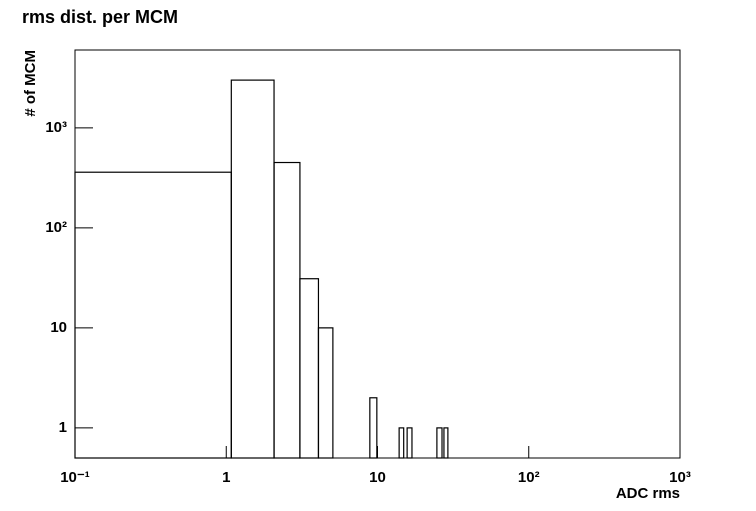 The height and width of the screenshot is (511, 756). Describe the element at coordinates (56, 127) in the screenshot. I see `y-tick-label: 10³` at that location.